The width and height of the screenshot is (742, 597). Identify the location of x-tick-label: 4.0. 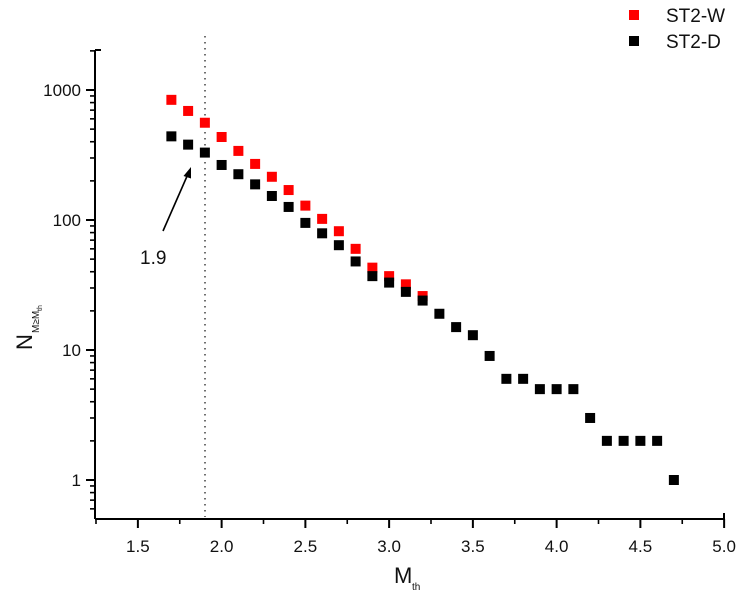
(557, 546).